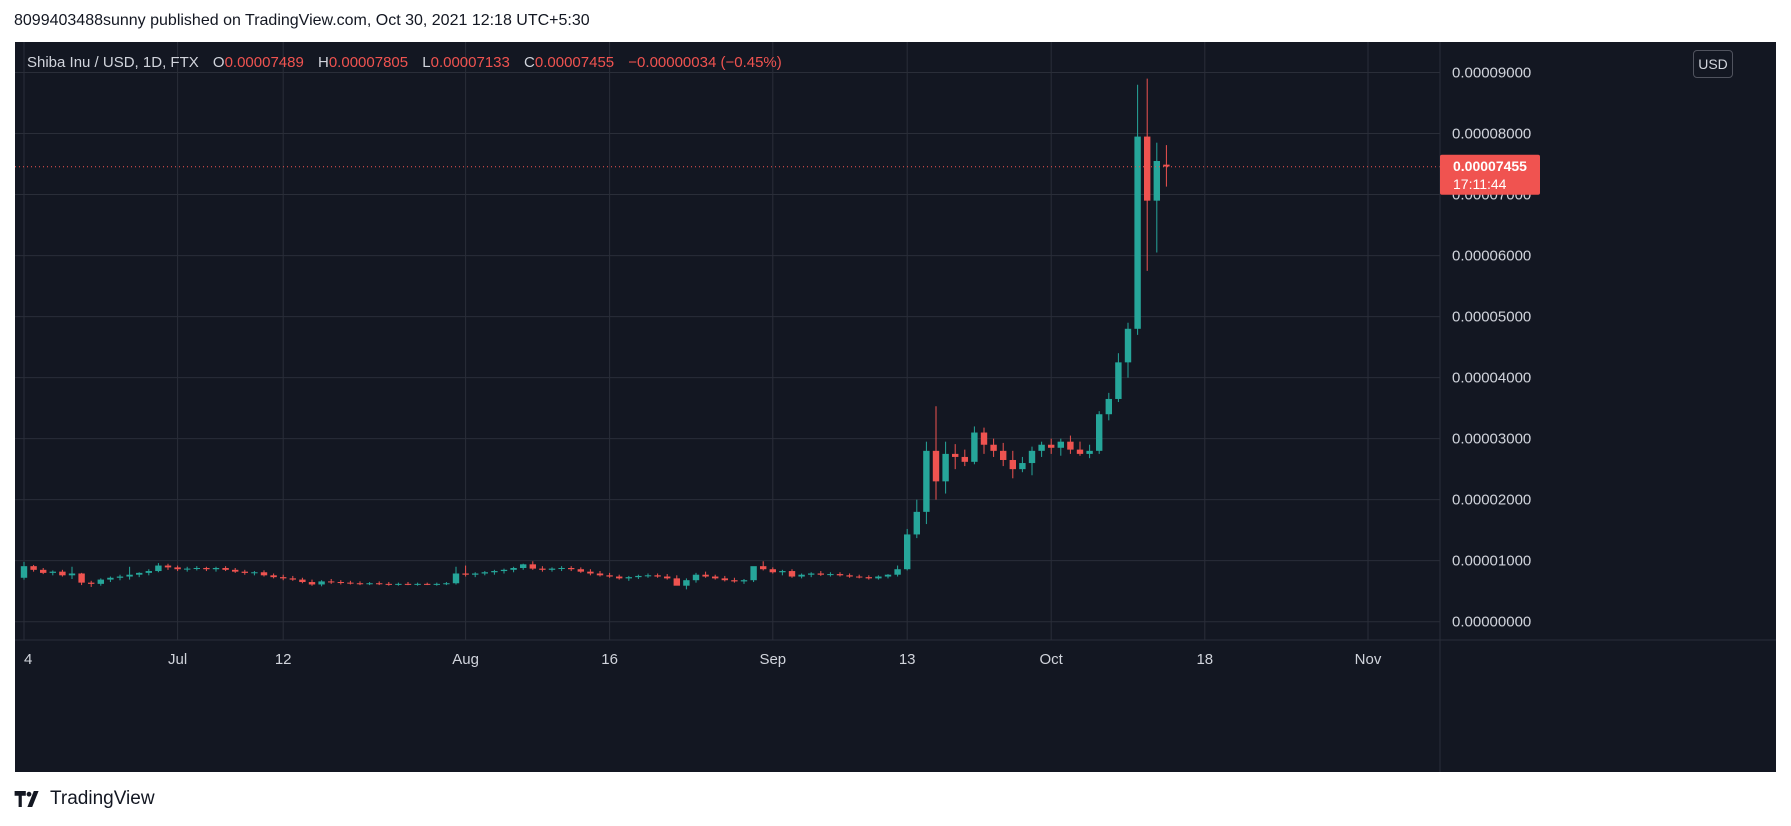 The height and width of the screenshot is (826, 1791). What do you see at coordinates (283, 659) in the screenshot?
I see `x-tick-label: 12` at bounding box center [283, 659].